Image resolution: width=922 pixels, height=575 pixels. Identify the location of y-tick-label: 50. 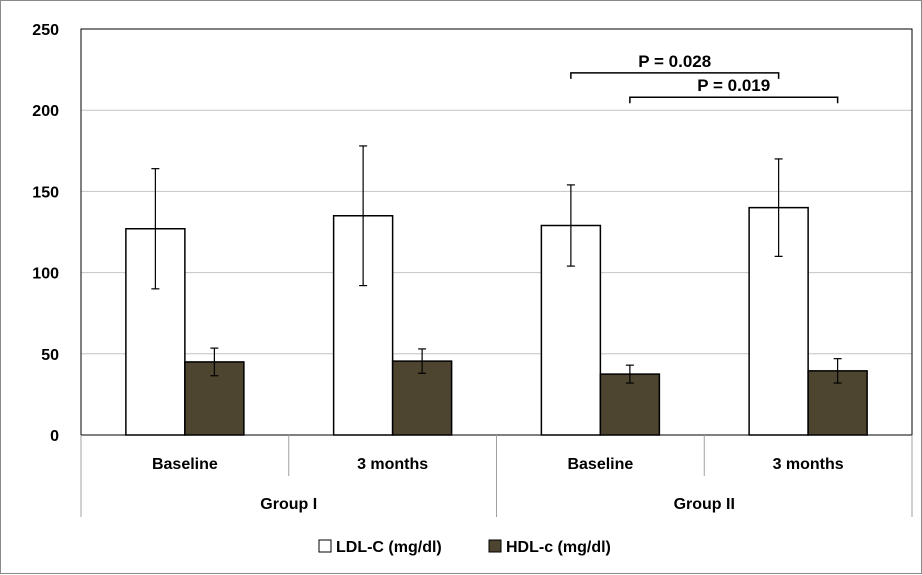
(50, 355).